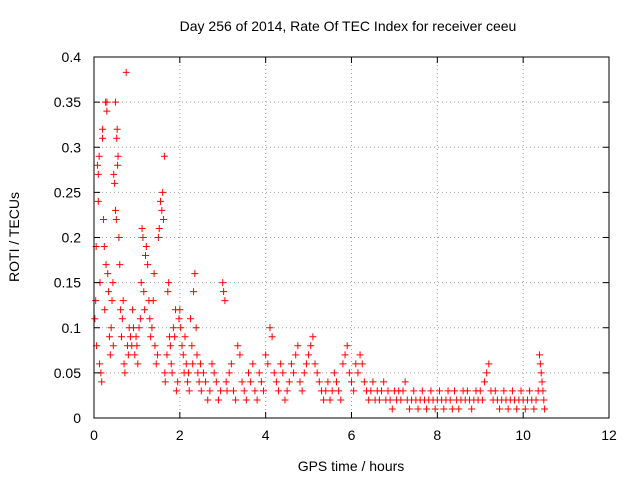 The width and height of the screenshot is (640, 480). I want to click on x-tick-label: 4, so click(266, 435).